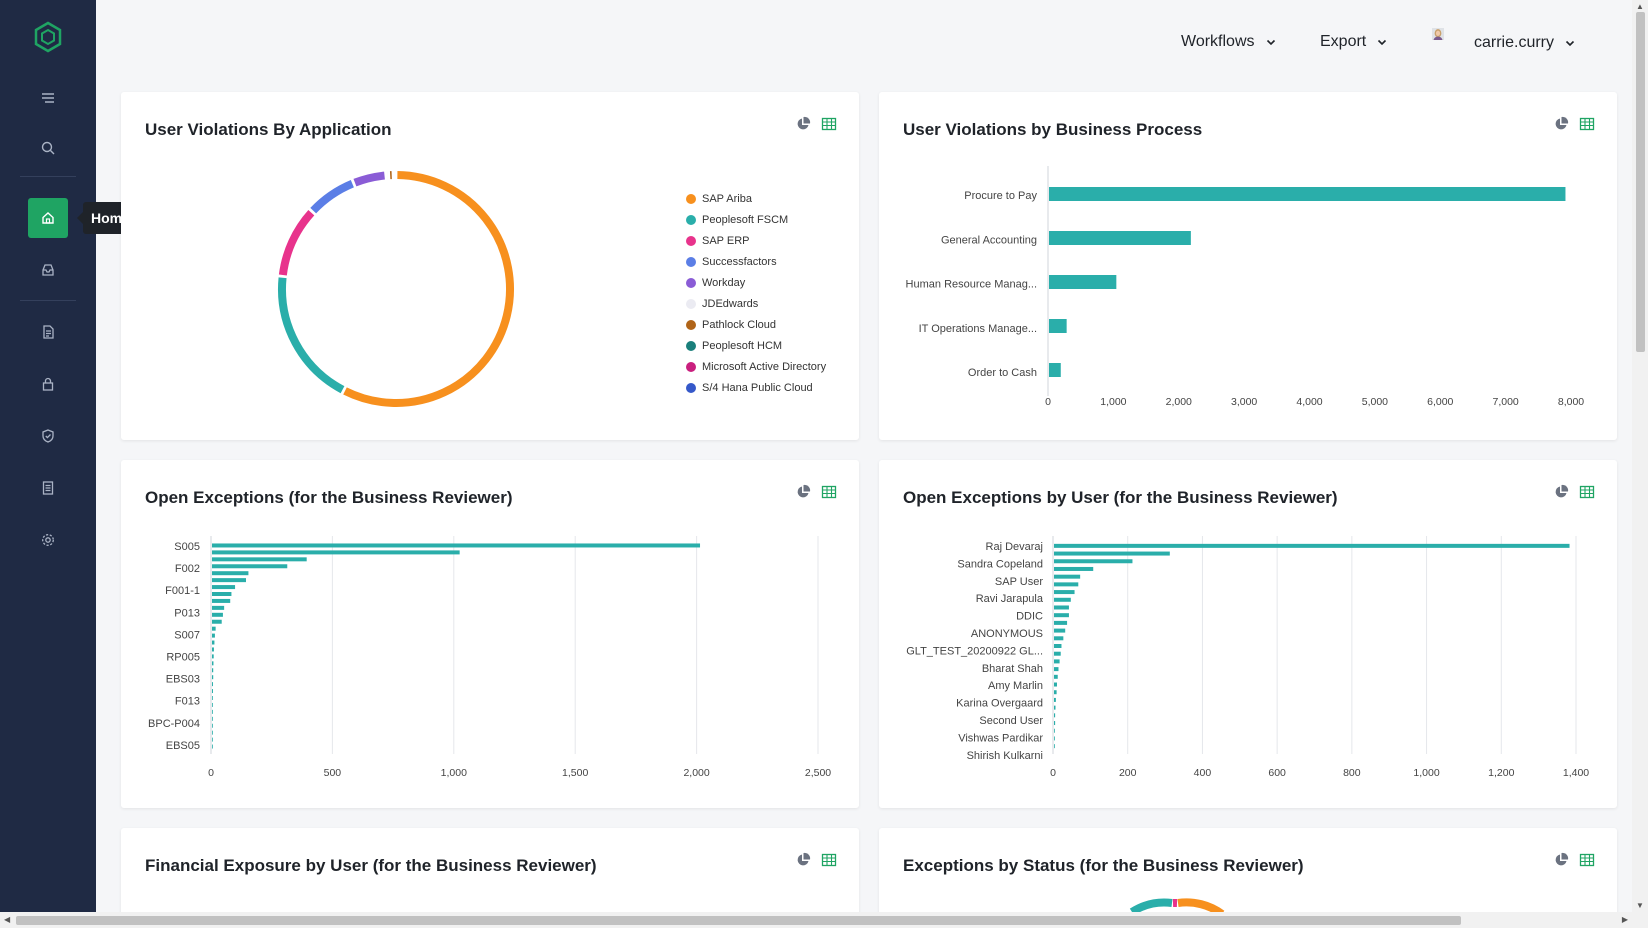 Image resolution: width=1648 pixels, height=928 pixels. What do you see at coordinates (756, 324) in the screenshot?
I see `legend-item: Pathlock Cloud` at bounding box center [756, 324].